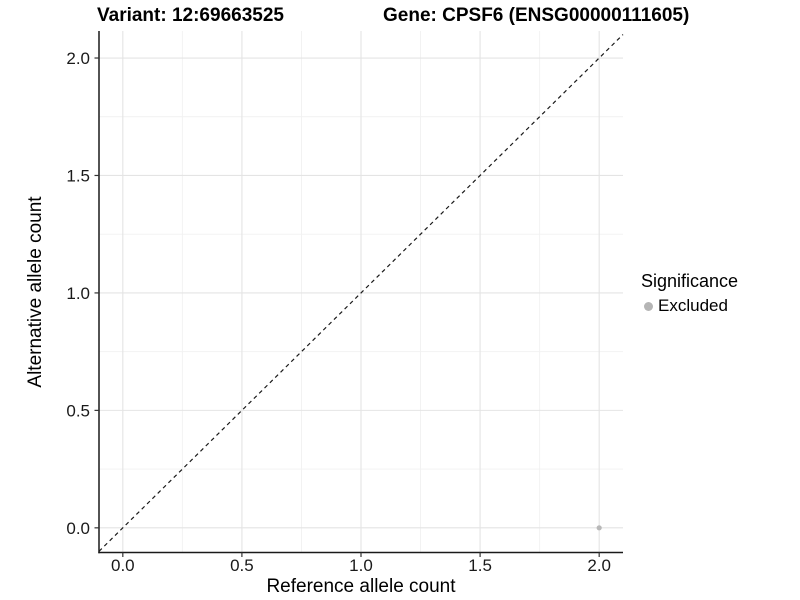 Image resolution: width=800 pixels, height=600 pixels. Describe the element at coordinates (78, 410) in the screenshot. I see `y-tick-label: 0.5` at that location.